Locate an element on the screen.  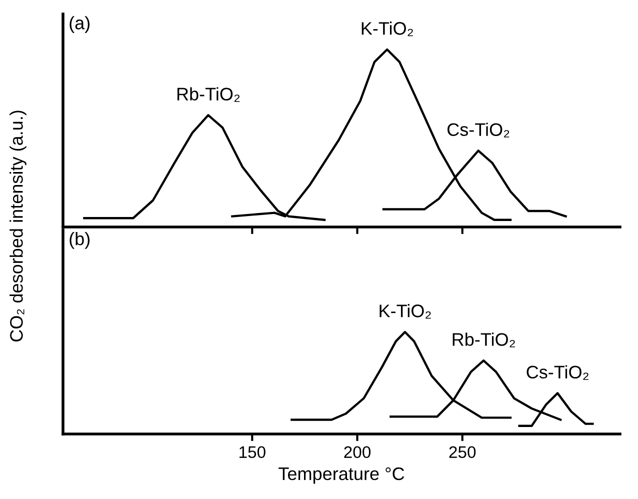
x-tick-label: 250 is located at coordinates (462, 452).